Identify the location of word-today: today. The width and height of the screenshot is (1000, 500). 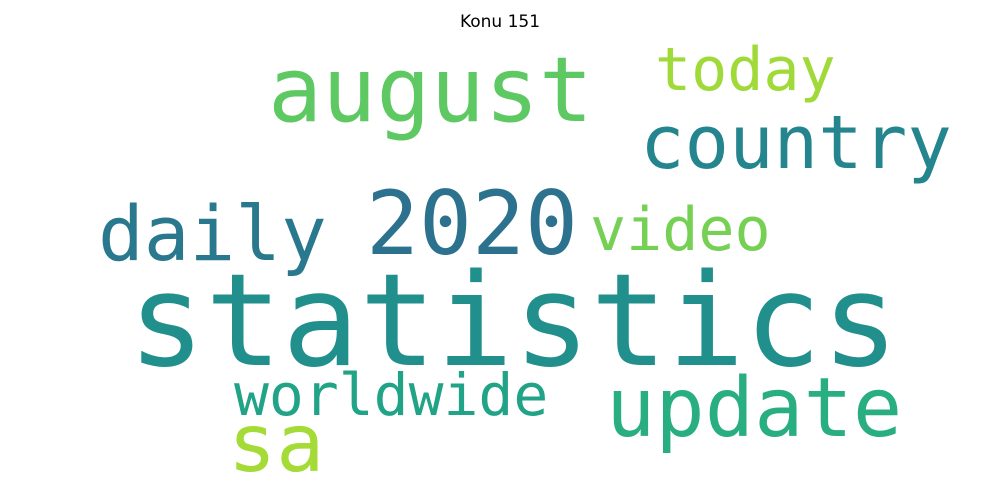
(745, 70).